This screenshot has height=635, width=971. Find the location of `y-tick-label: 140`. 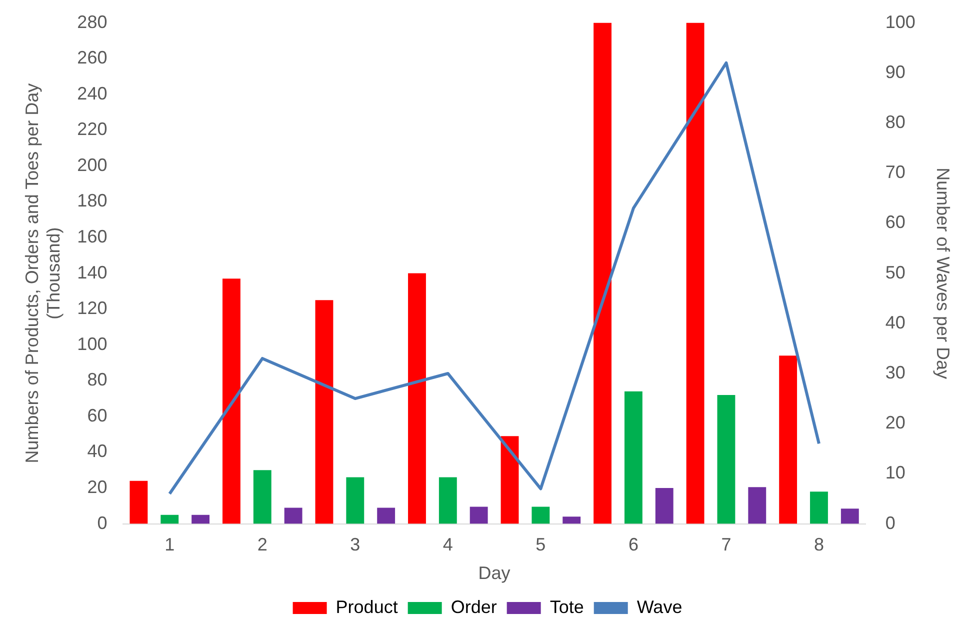

y-tick-label: 140 is located at coordinates (92, 272).